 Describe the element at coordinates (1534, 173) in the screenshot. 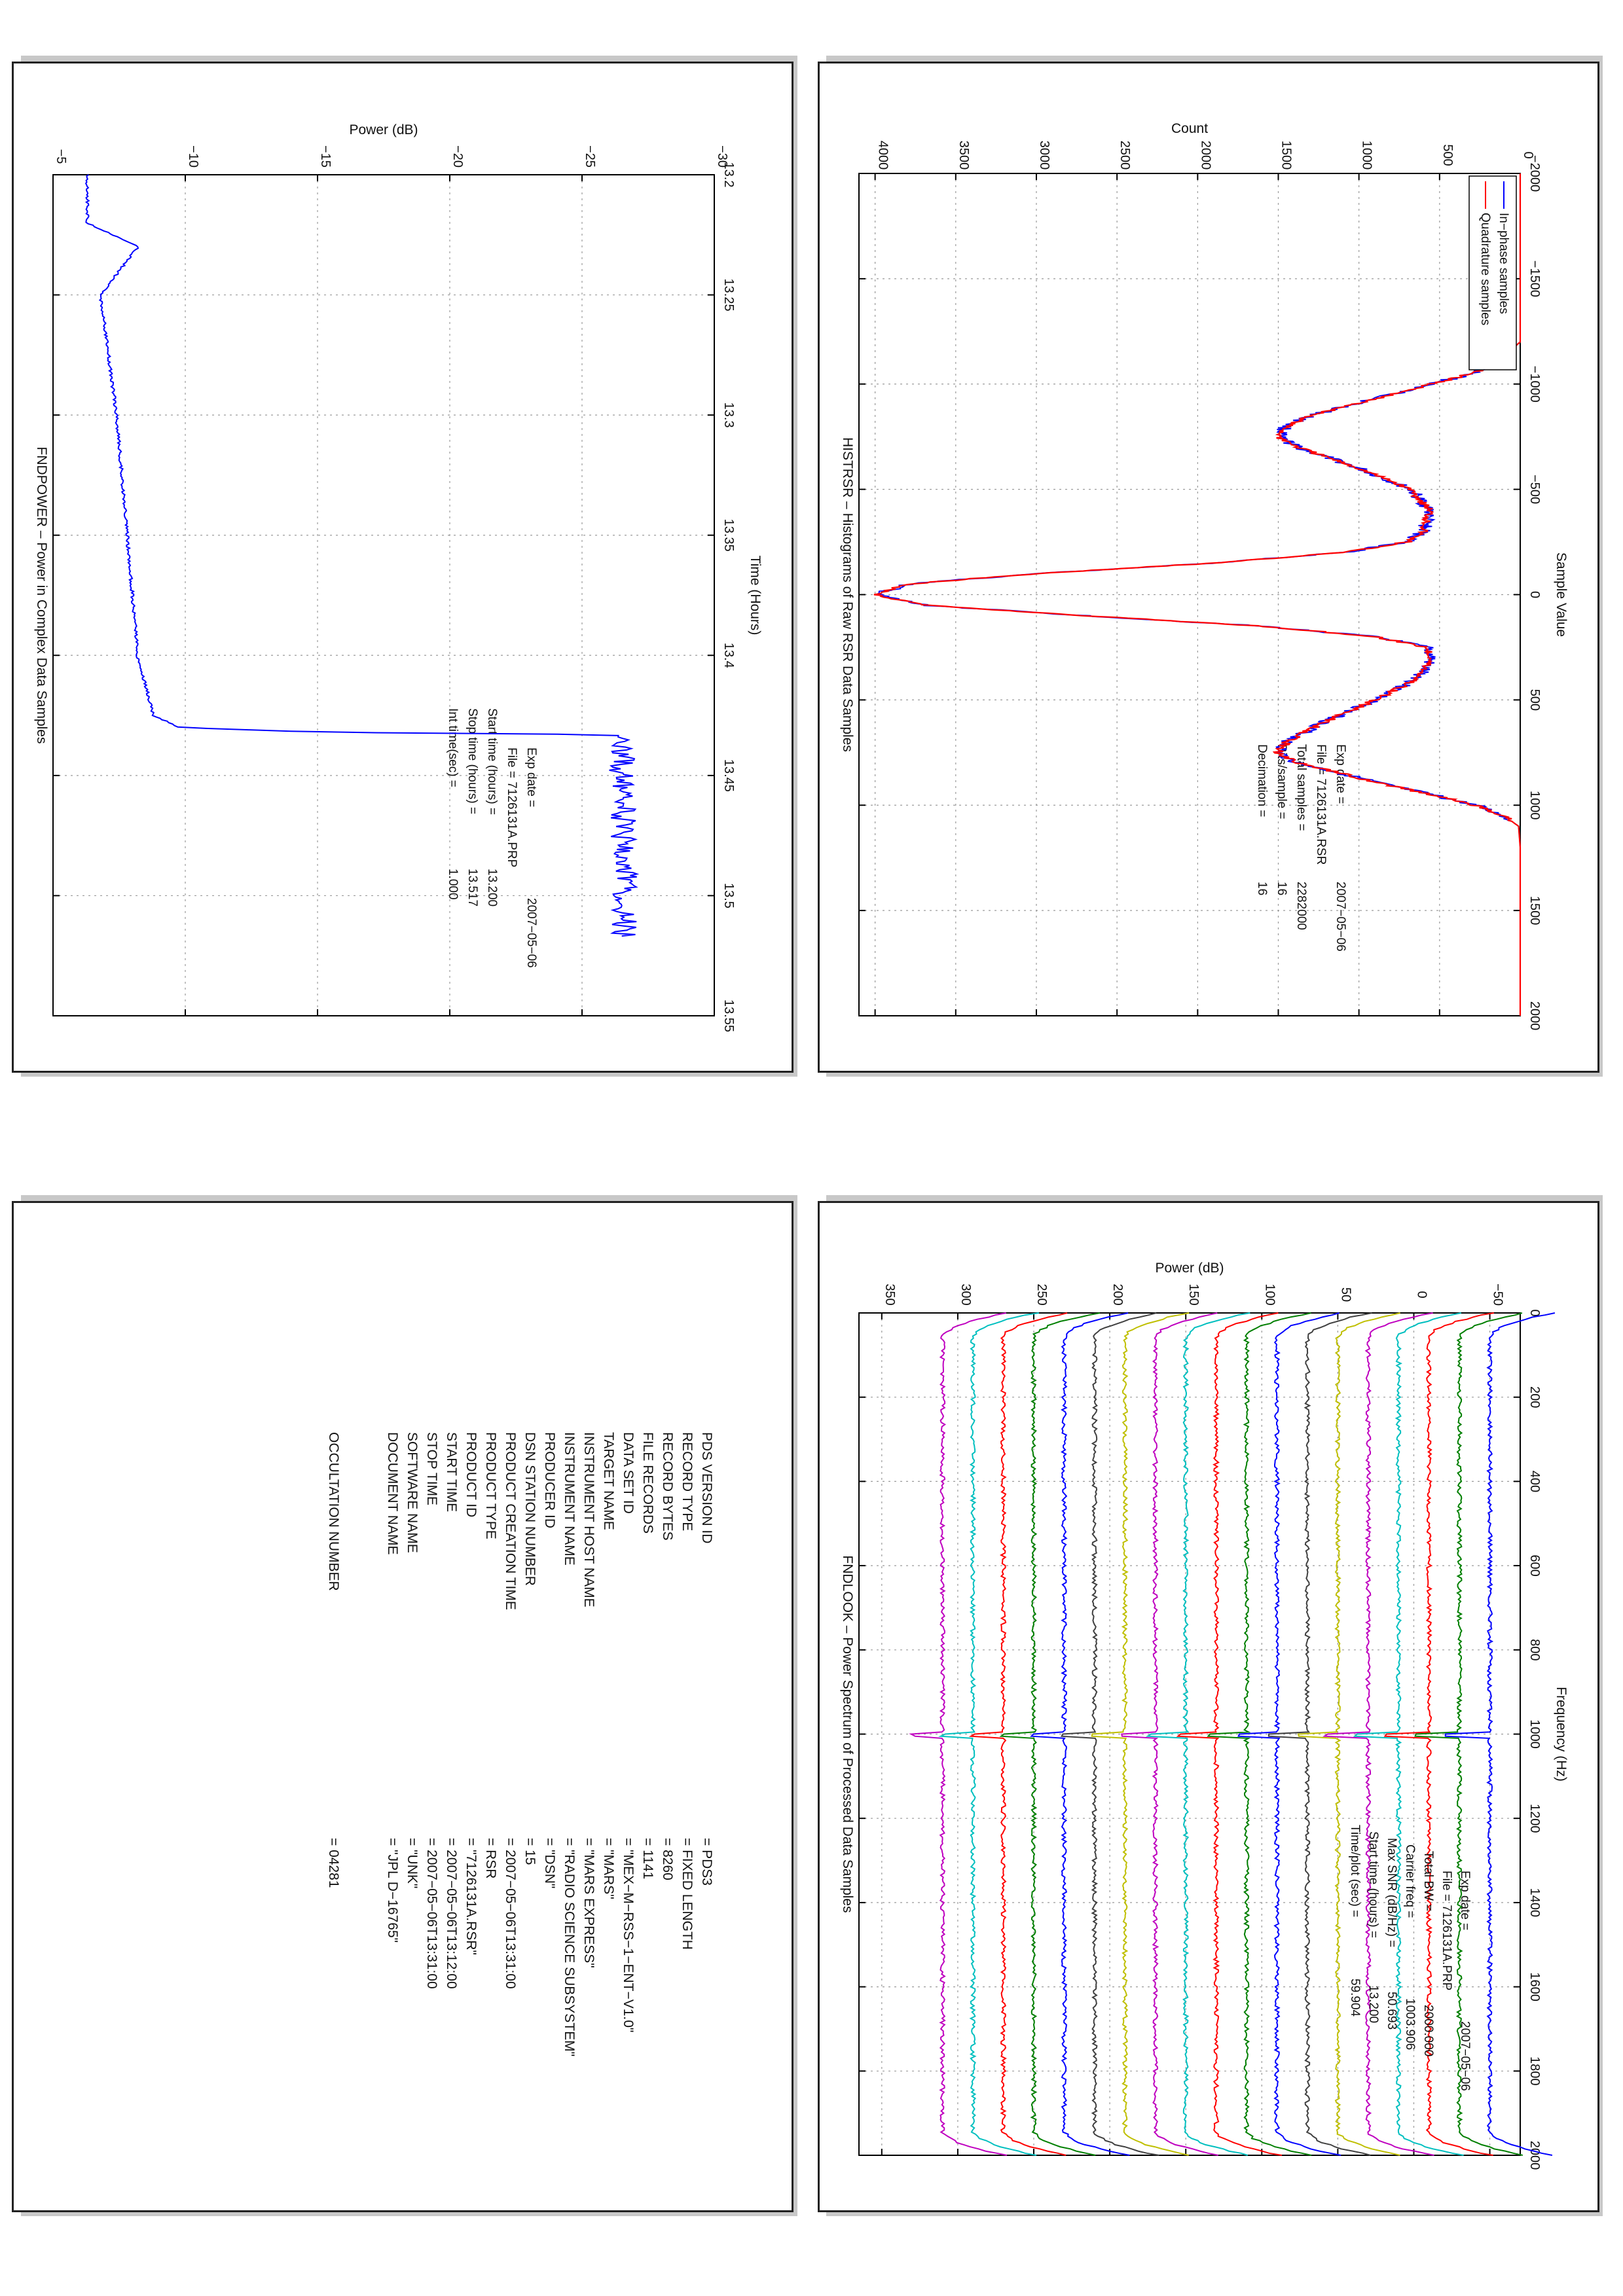

I see `x-tick-label: −2000` at that location.